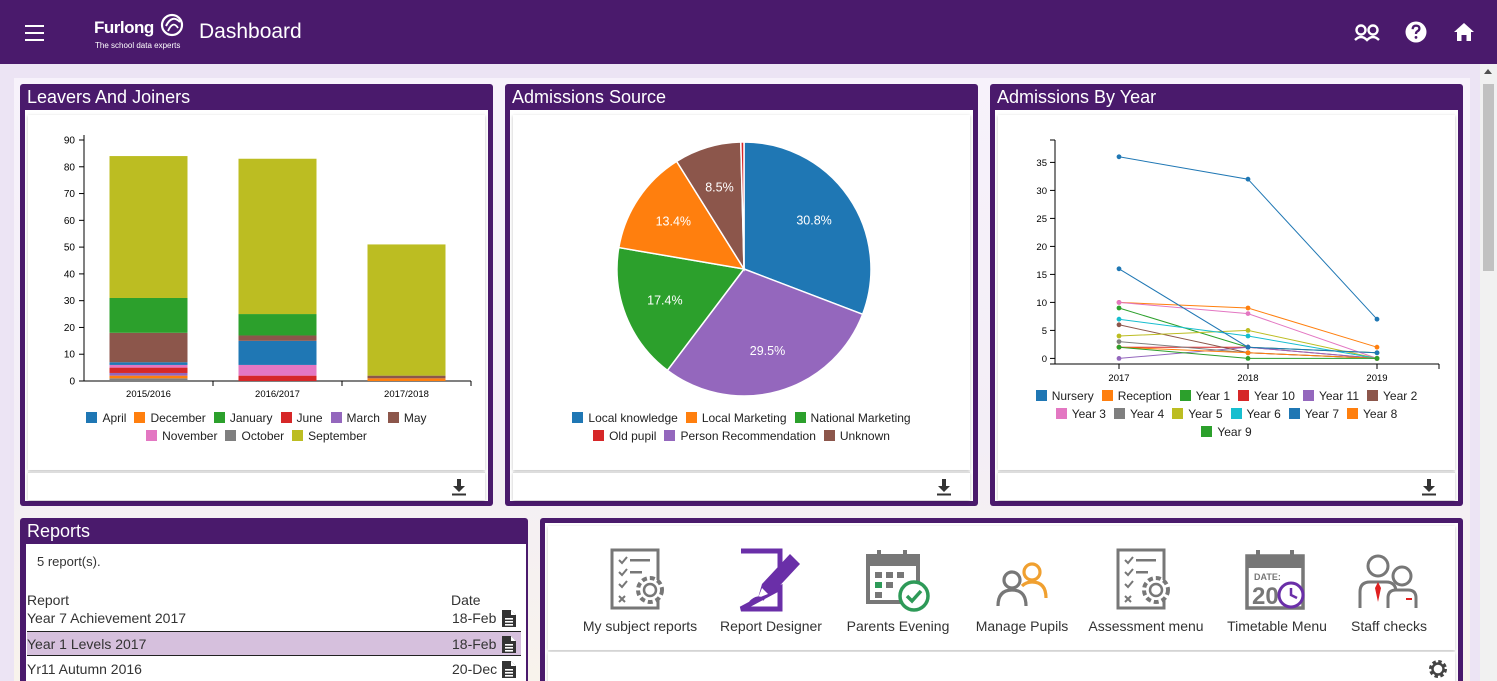 This screenshot has width=1497, height=681. What do you see at coordinates (771, 591) in the screenshot?
I see `report-designer-link: Report Designer` at bounding box center [771, 591].